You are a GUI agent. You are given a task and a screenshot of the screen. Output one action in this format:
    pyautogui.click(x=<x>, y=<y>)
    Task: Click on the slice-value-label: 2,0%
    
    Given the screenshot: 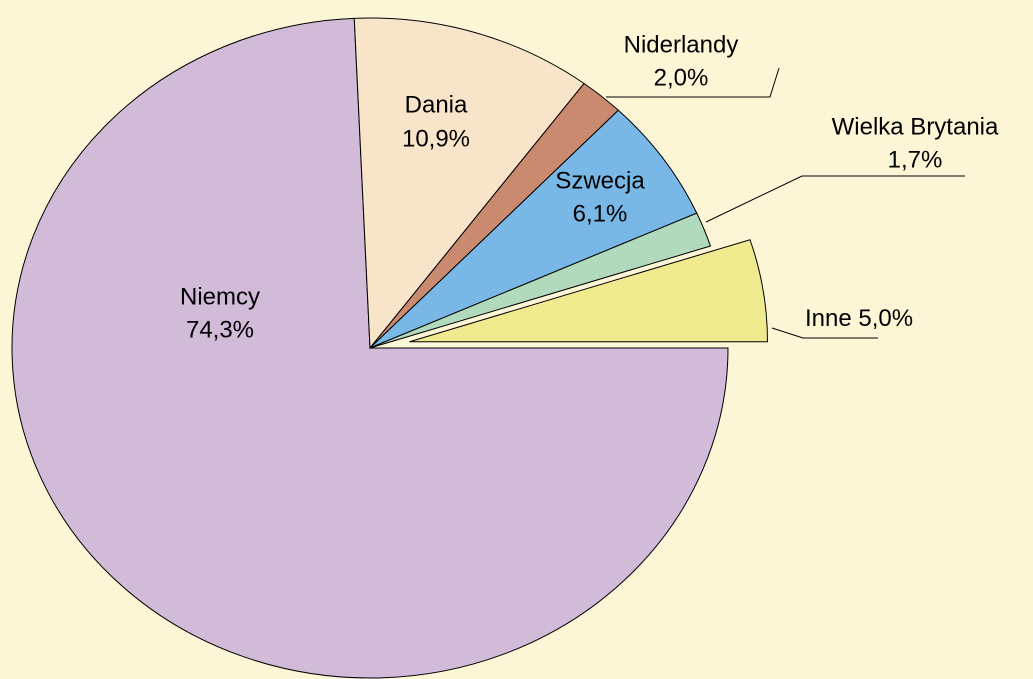 What is the action you would take?
    pyautogui.click(x=681, y=77)
    